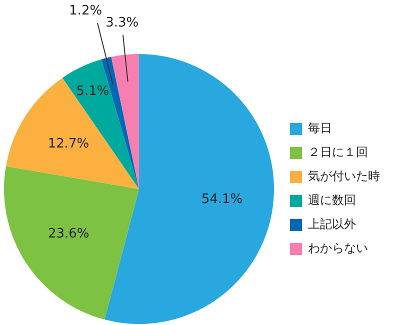 The width and height of the screenshot is (412, 325). Describe the element at coordinates (320, 128) in the screenshot. I see `legend-label: 毎日` at that location.